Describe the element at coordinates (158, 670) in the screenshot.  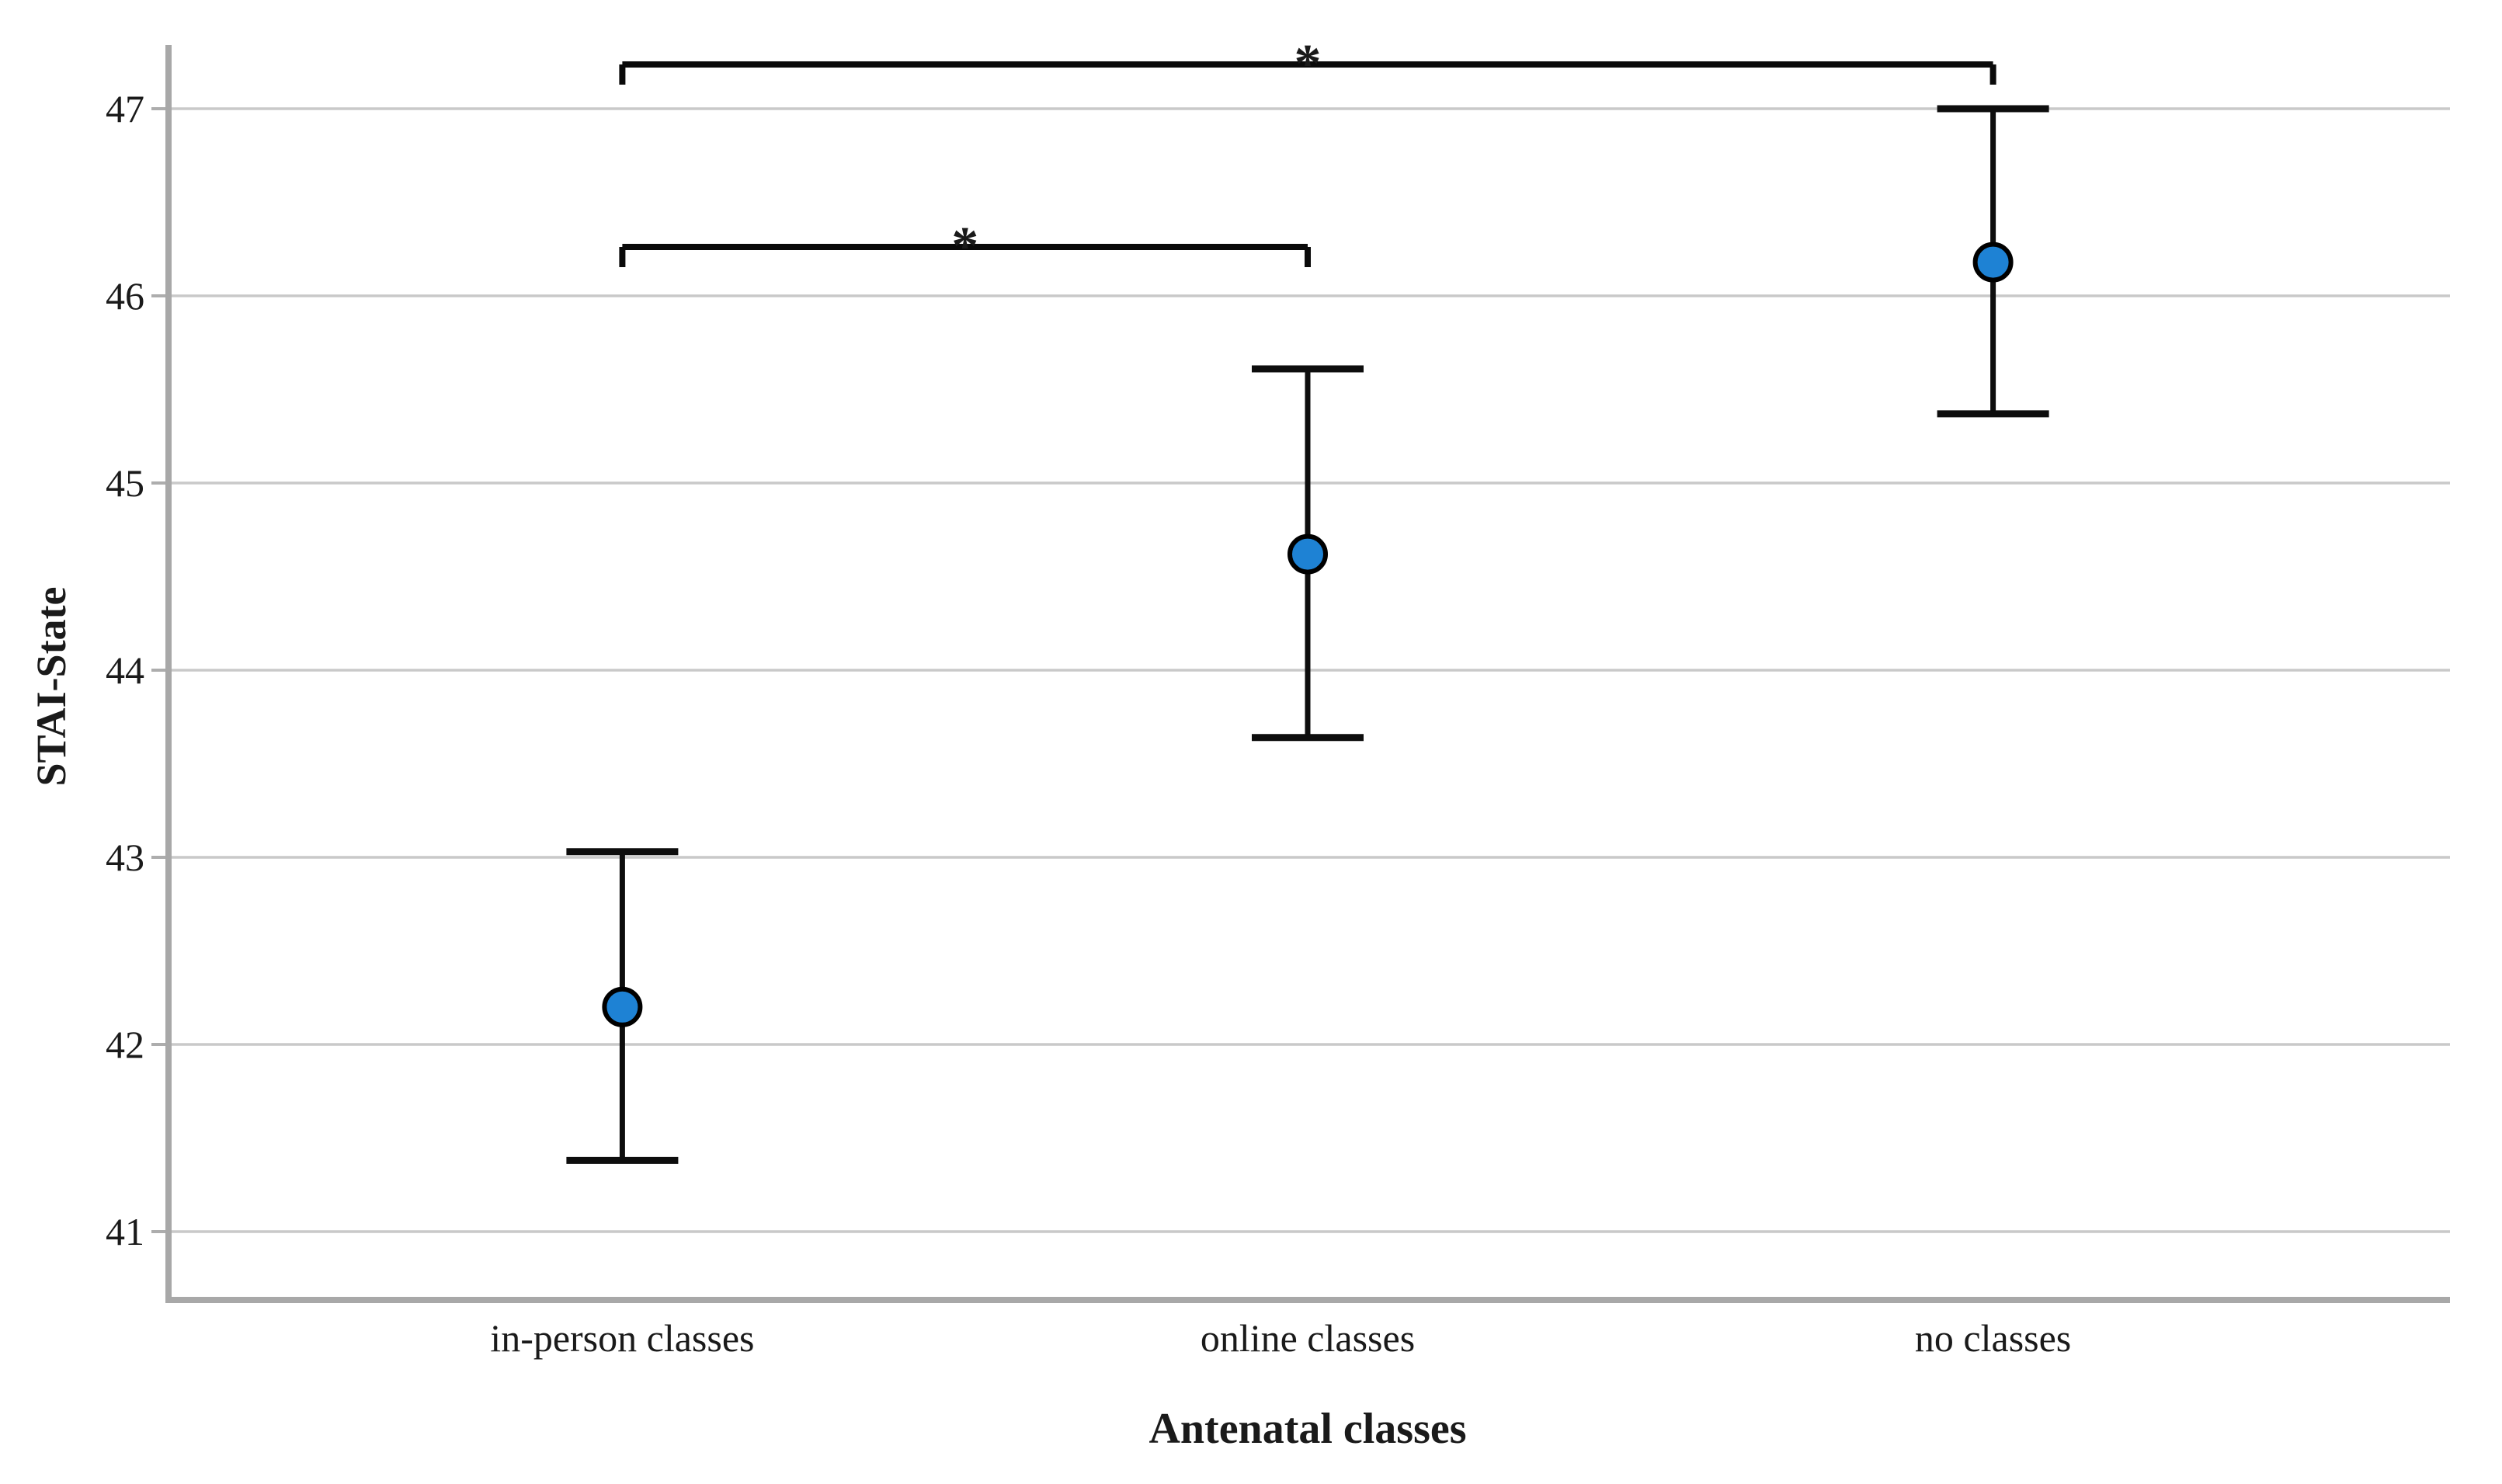
I see `y-axis-ticks` at that location.